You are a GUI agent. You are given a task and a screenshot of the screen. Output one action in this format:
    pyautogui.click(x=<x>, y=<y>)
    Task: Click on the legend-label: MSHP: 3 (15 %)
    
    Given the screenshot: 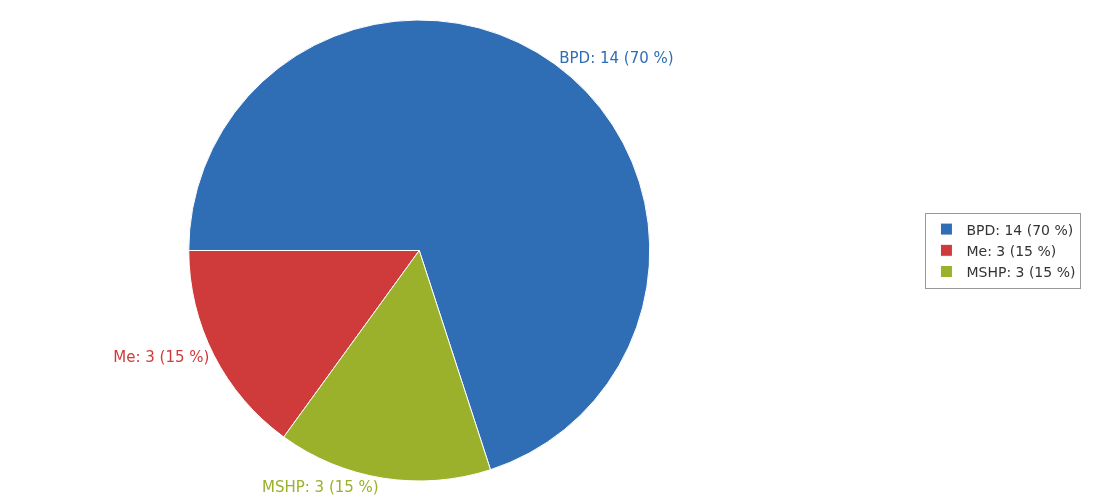 What is the action you would take?
    pyautogui.click(x=1021, y=271)
    